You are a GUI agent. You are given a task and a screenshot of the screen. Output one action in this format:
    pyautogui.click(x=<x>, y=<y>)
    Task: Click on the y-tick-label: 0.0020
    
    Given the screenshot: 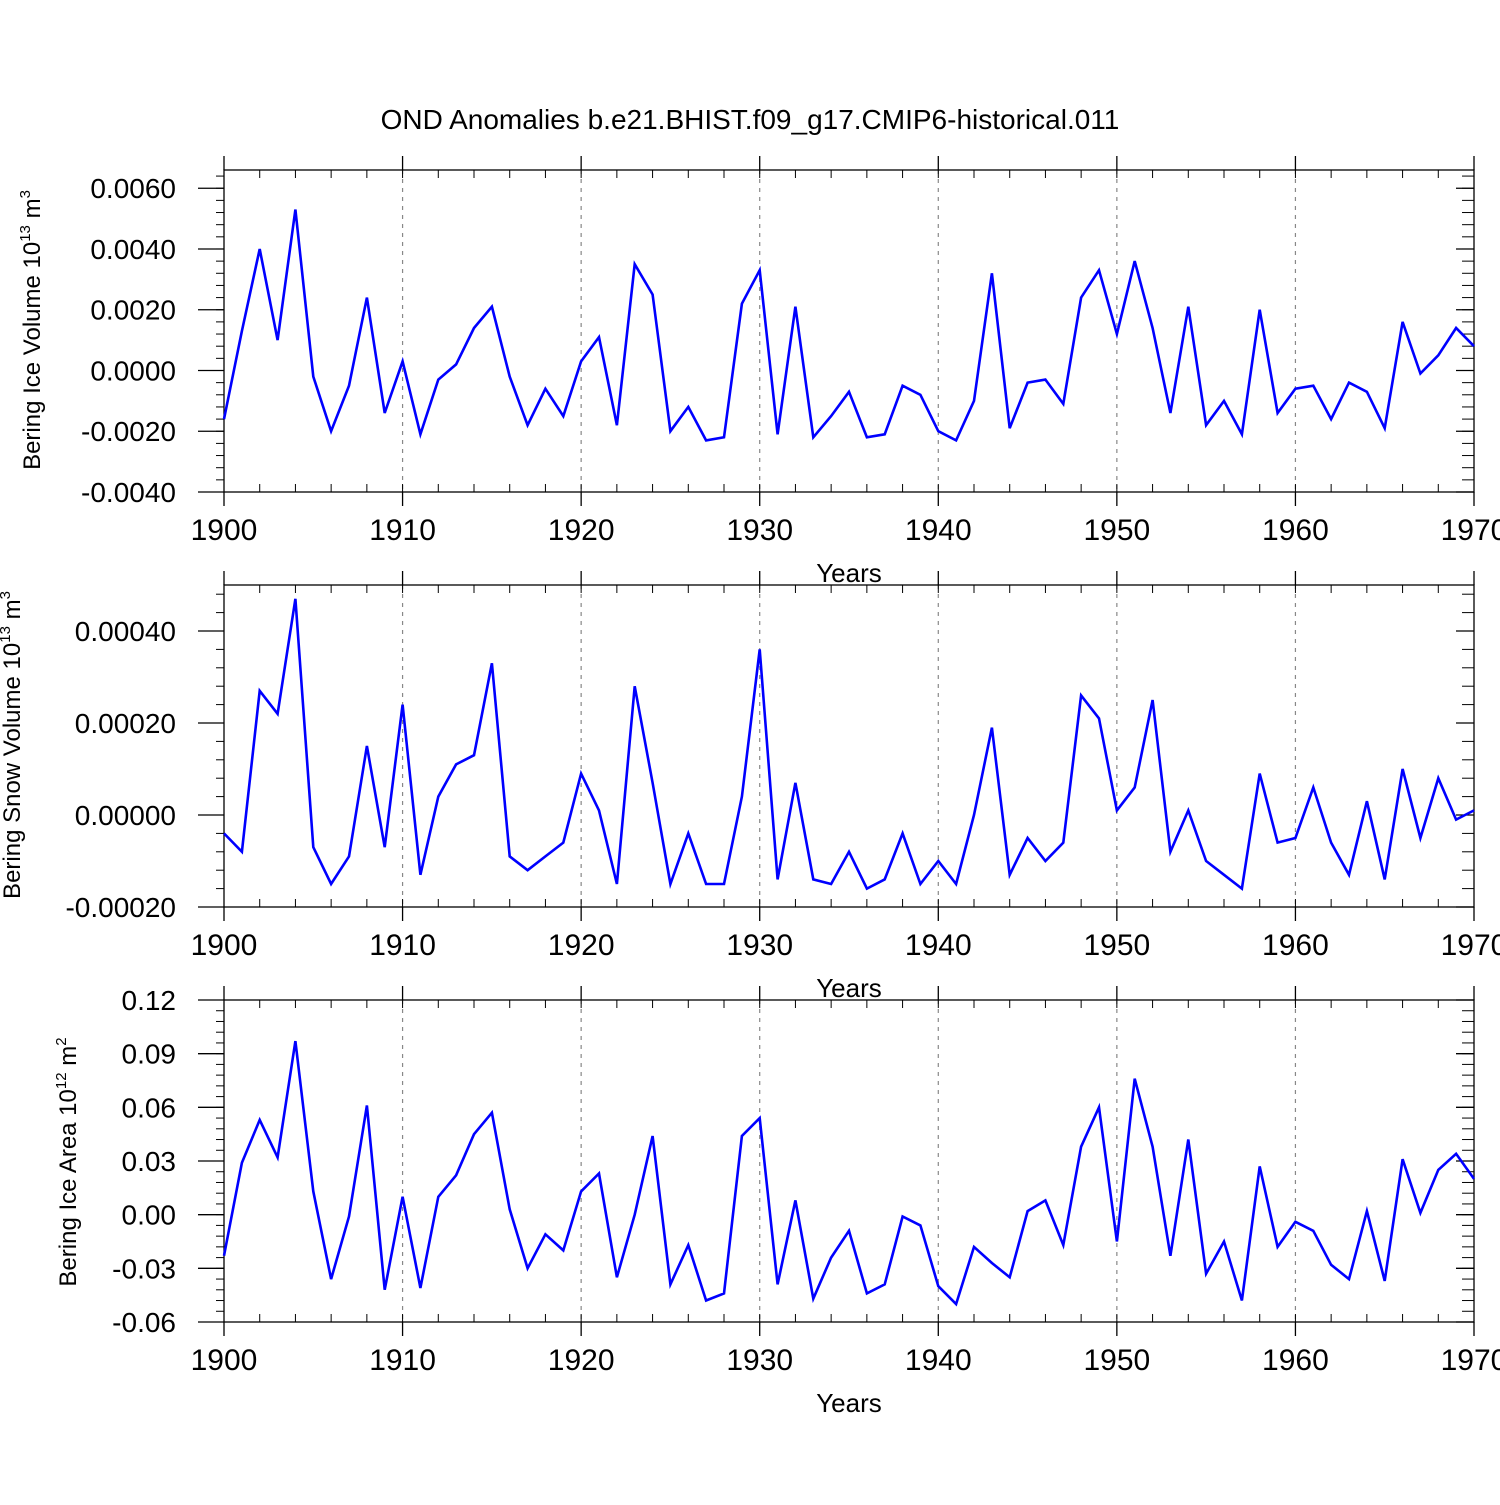 What is the action you would take?
    pyautogui.click(x=133, y=310)
    